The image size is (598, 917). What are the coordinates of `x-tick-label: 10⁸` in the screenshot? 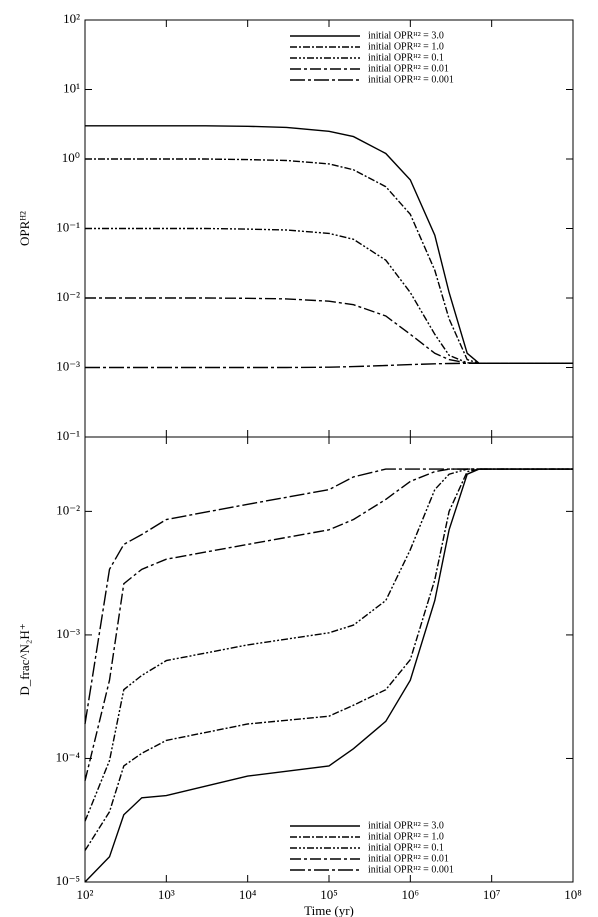 It's located at (573, 894).